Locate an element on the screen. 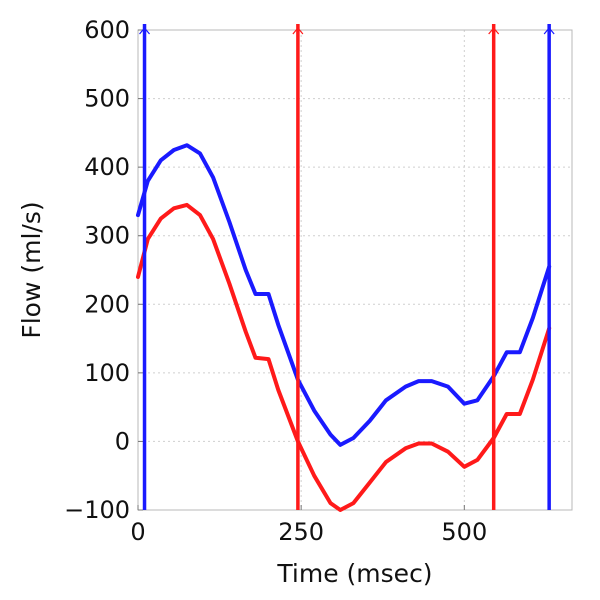  x-tick-label: 0 is located at coordinates (137, 532).